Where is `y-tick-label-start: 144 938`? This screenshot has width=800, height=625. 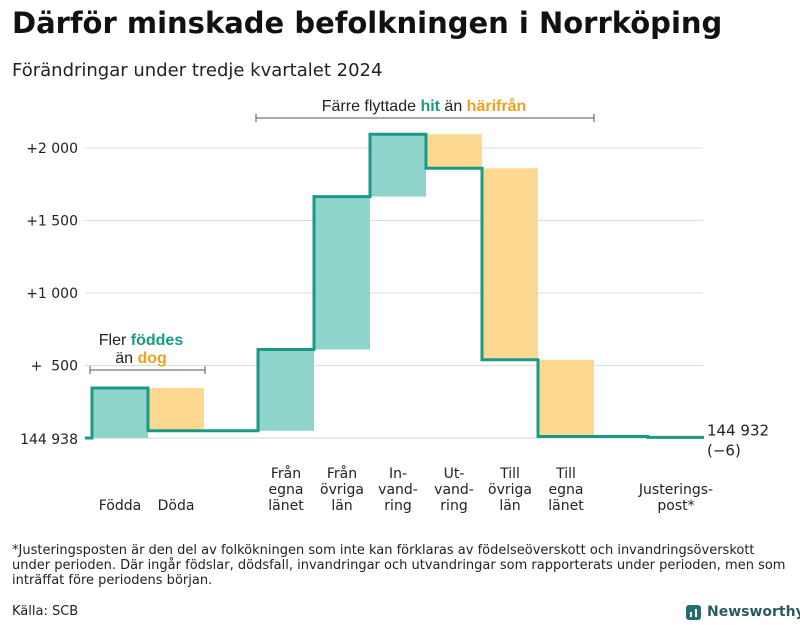 y-tick-label-start: 144 938 is located at coordinates (49, 440).